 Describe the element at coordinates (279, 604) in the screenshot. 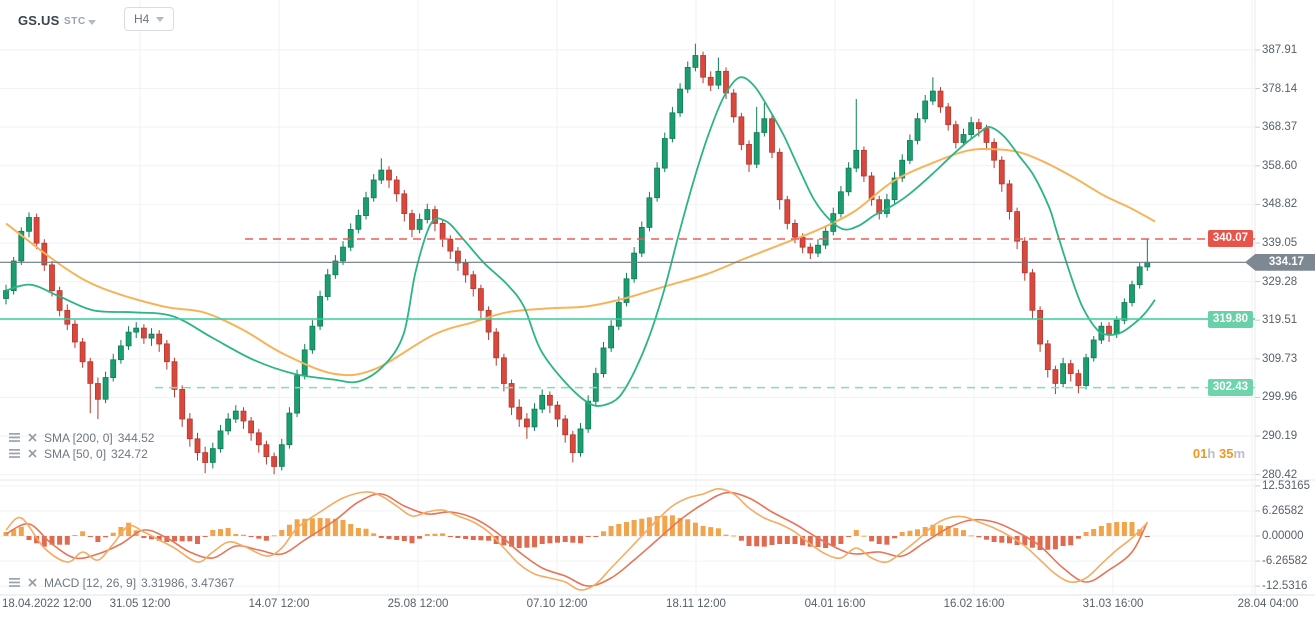

I see `time-axis-label: 14.07 12:00` at that location.